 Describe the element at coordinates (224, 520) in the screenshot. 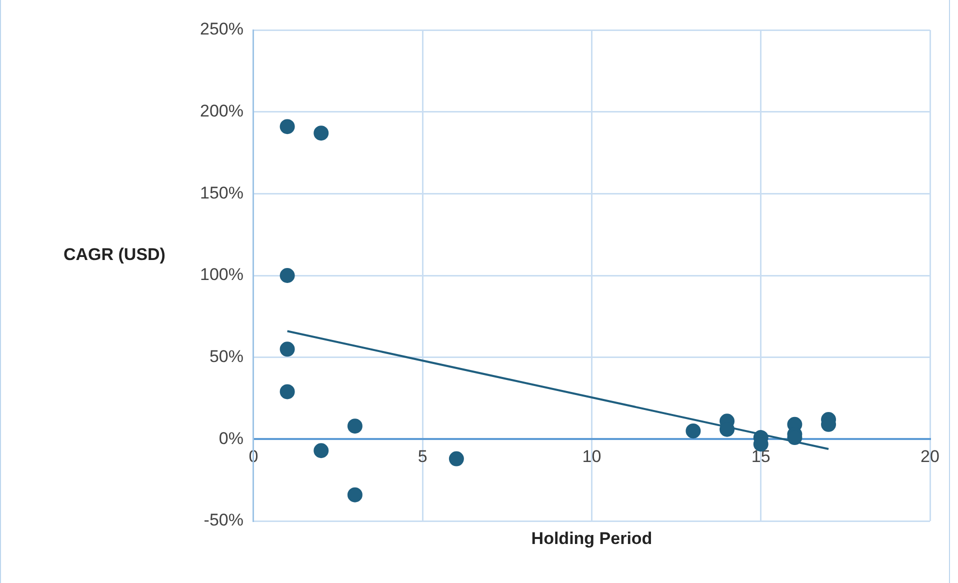

I see `y-tick-label: -50%` at that location.